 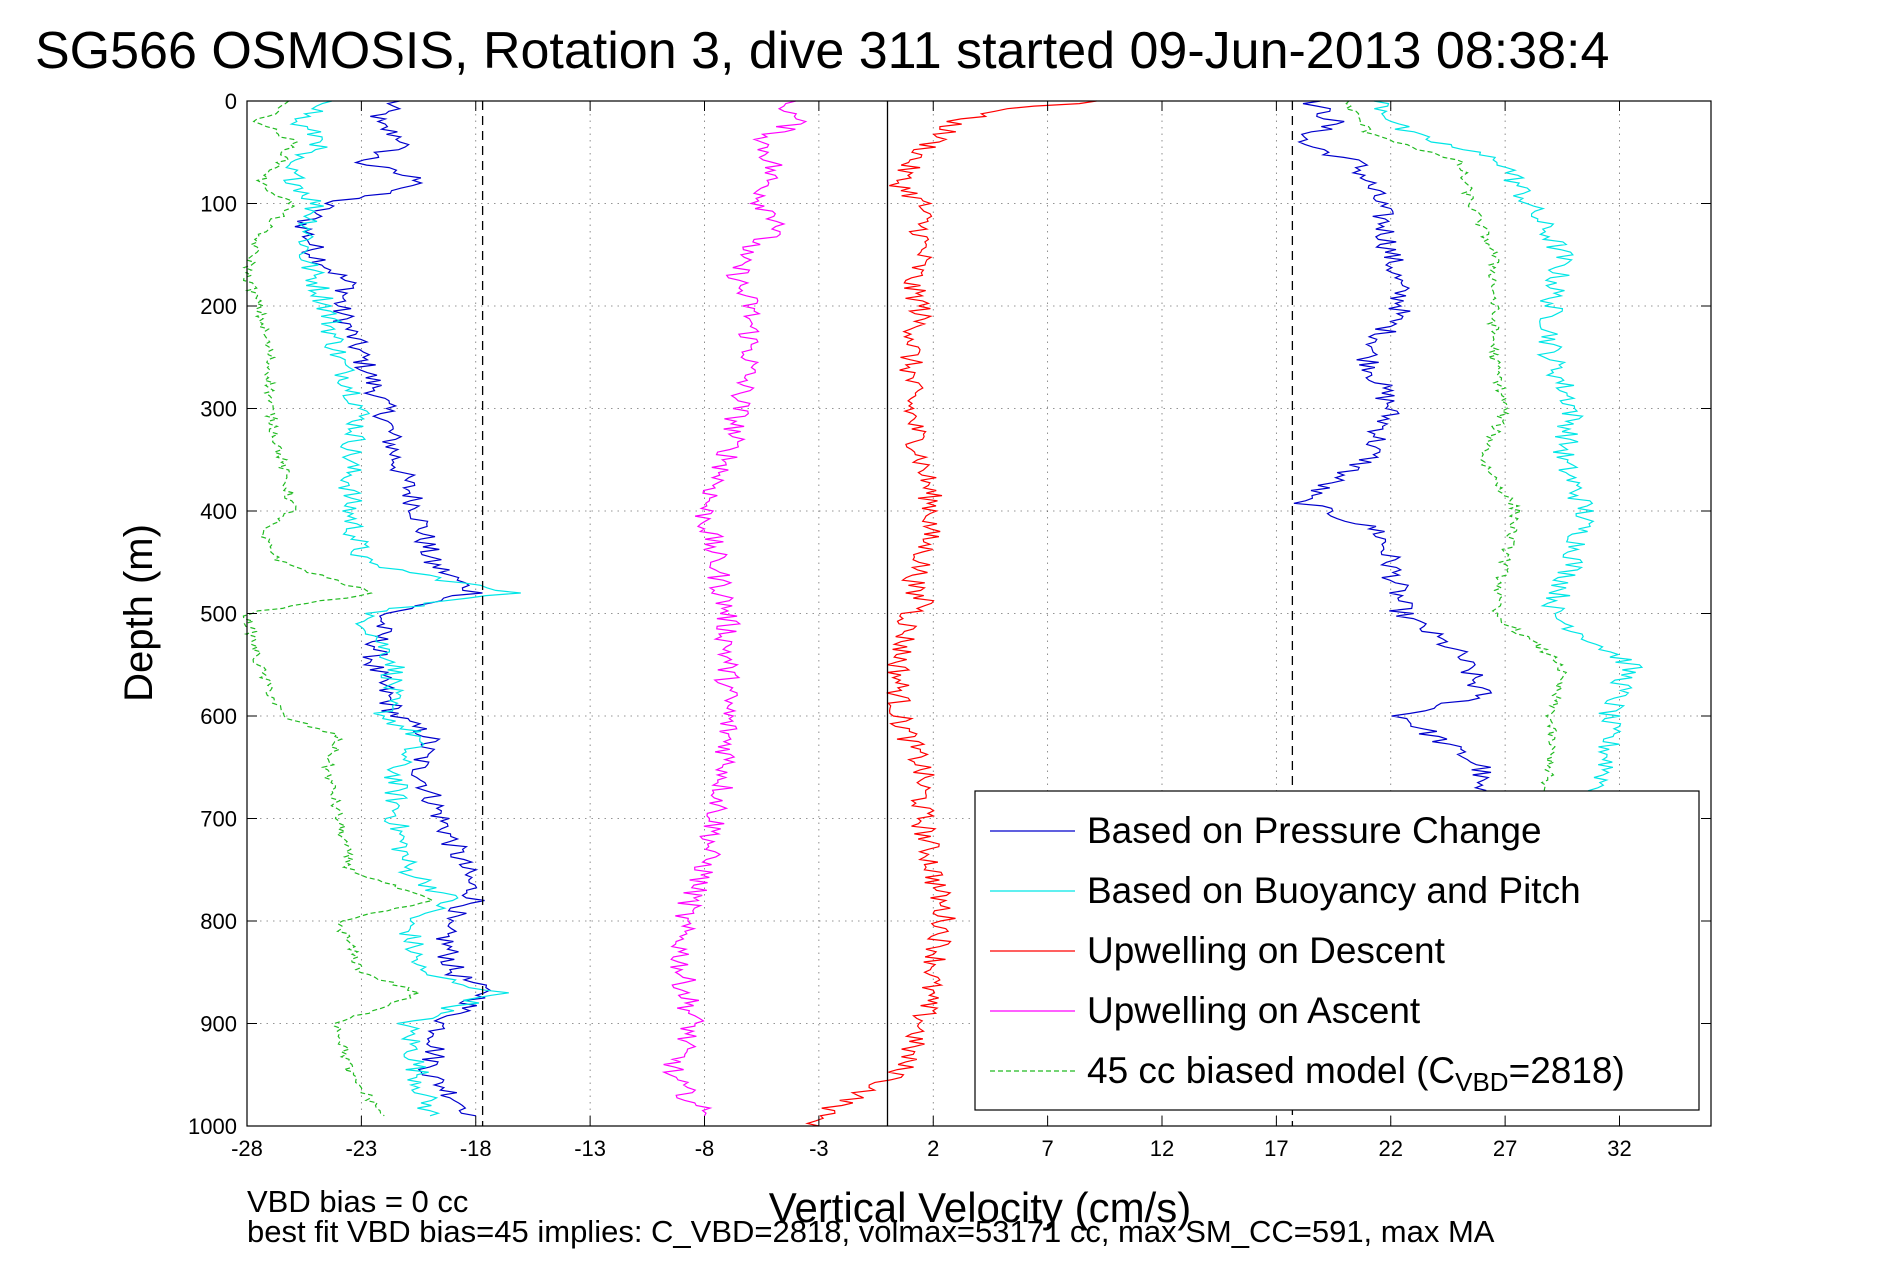 What do you see at coordinates (590, 1148) in the screenshot?
I see `x-tick-label: -13` at bounding box center [590, 1148].